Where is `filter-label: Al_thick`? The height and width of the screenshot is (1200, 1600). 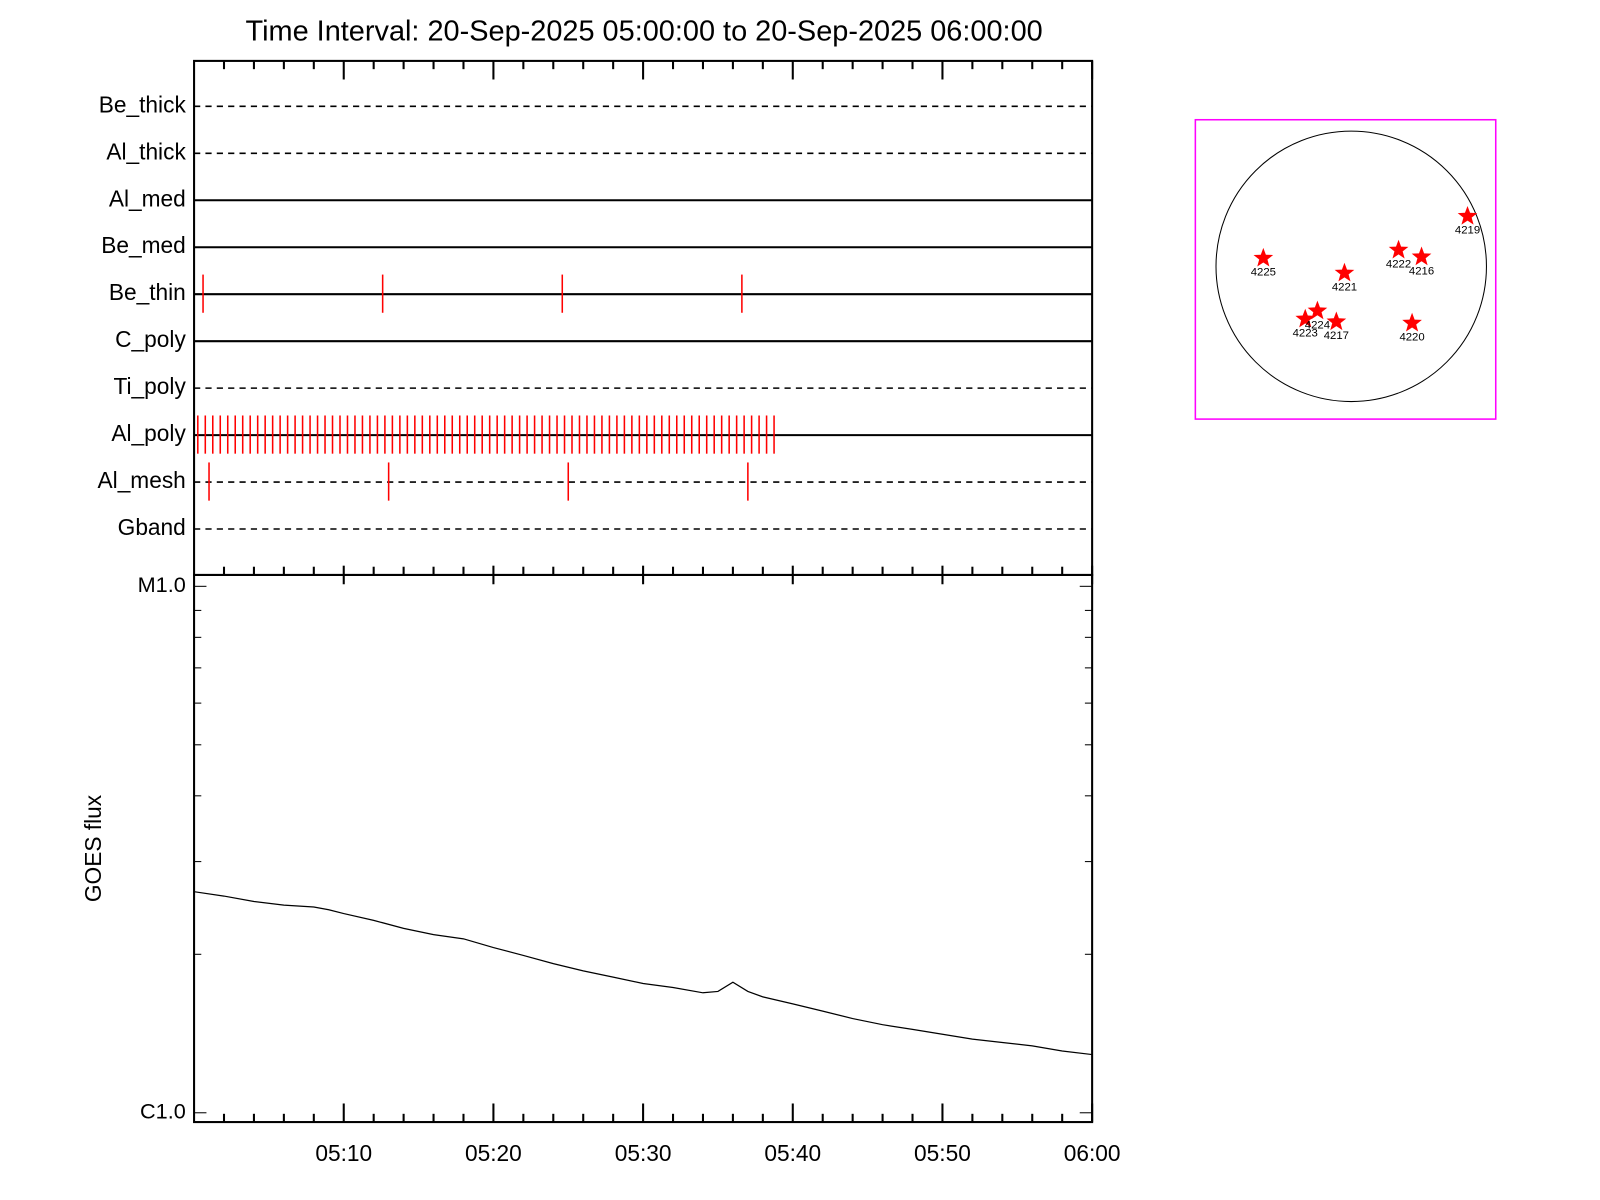 filter-label: Al_thick is located at coordinates (146, 151).